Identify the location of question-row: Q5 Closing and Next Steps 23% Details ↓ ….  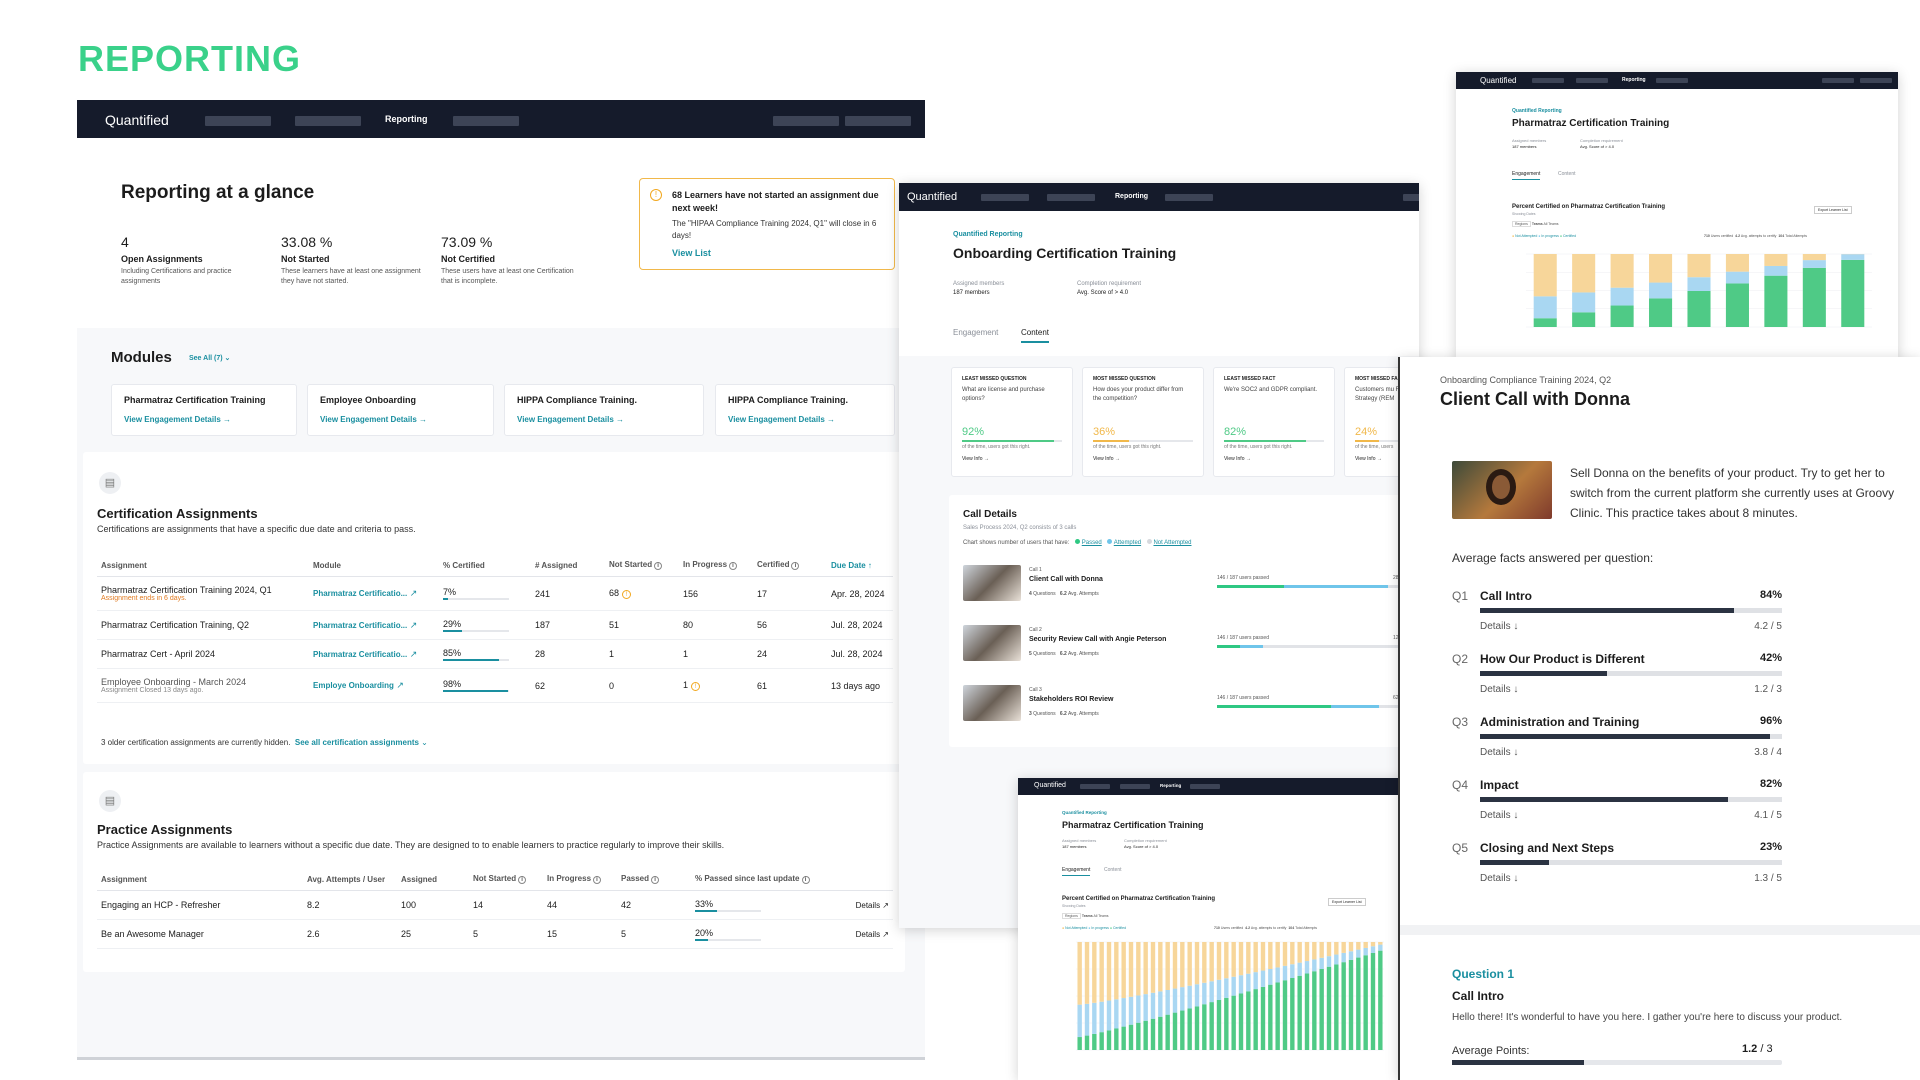
(1617, 869).